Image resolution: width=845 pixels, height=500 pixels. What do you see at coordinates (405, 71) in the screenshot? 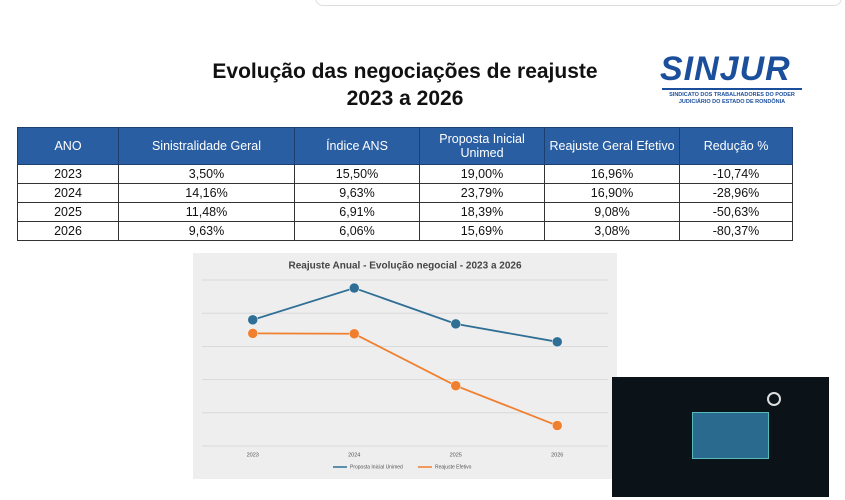
I see `title: Evolução das negociações de reajuste` at bounding box center [405, 71].